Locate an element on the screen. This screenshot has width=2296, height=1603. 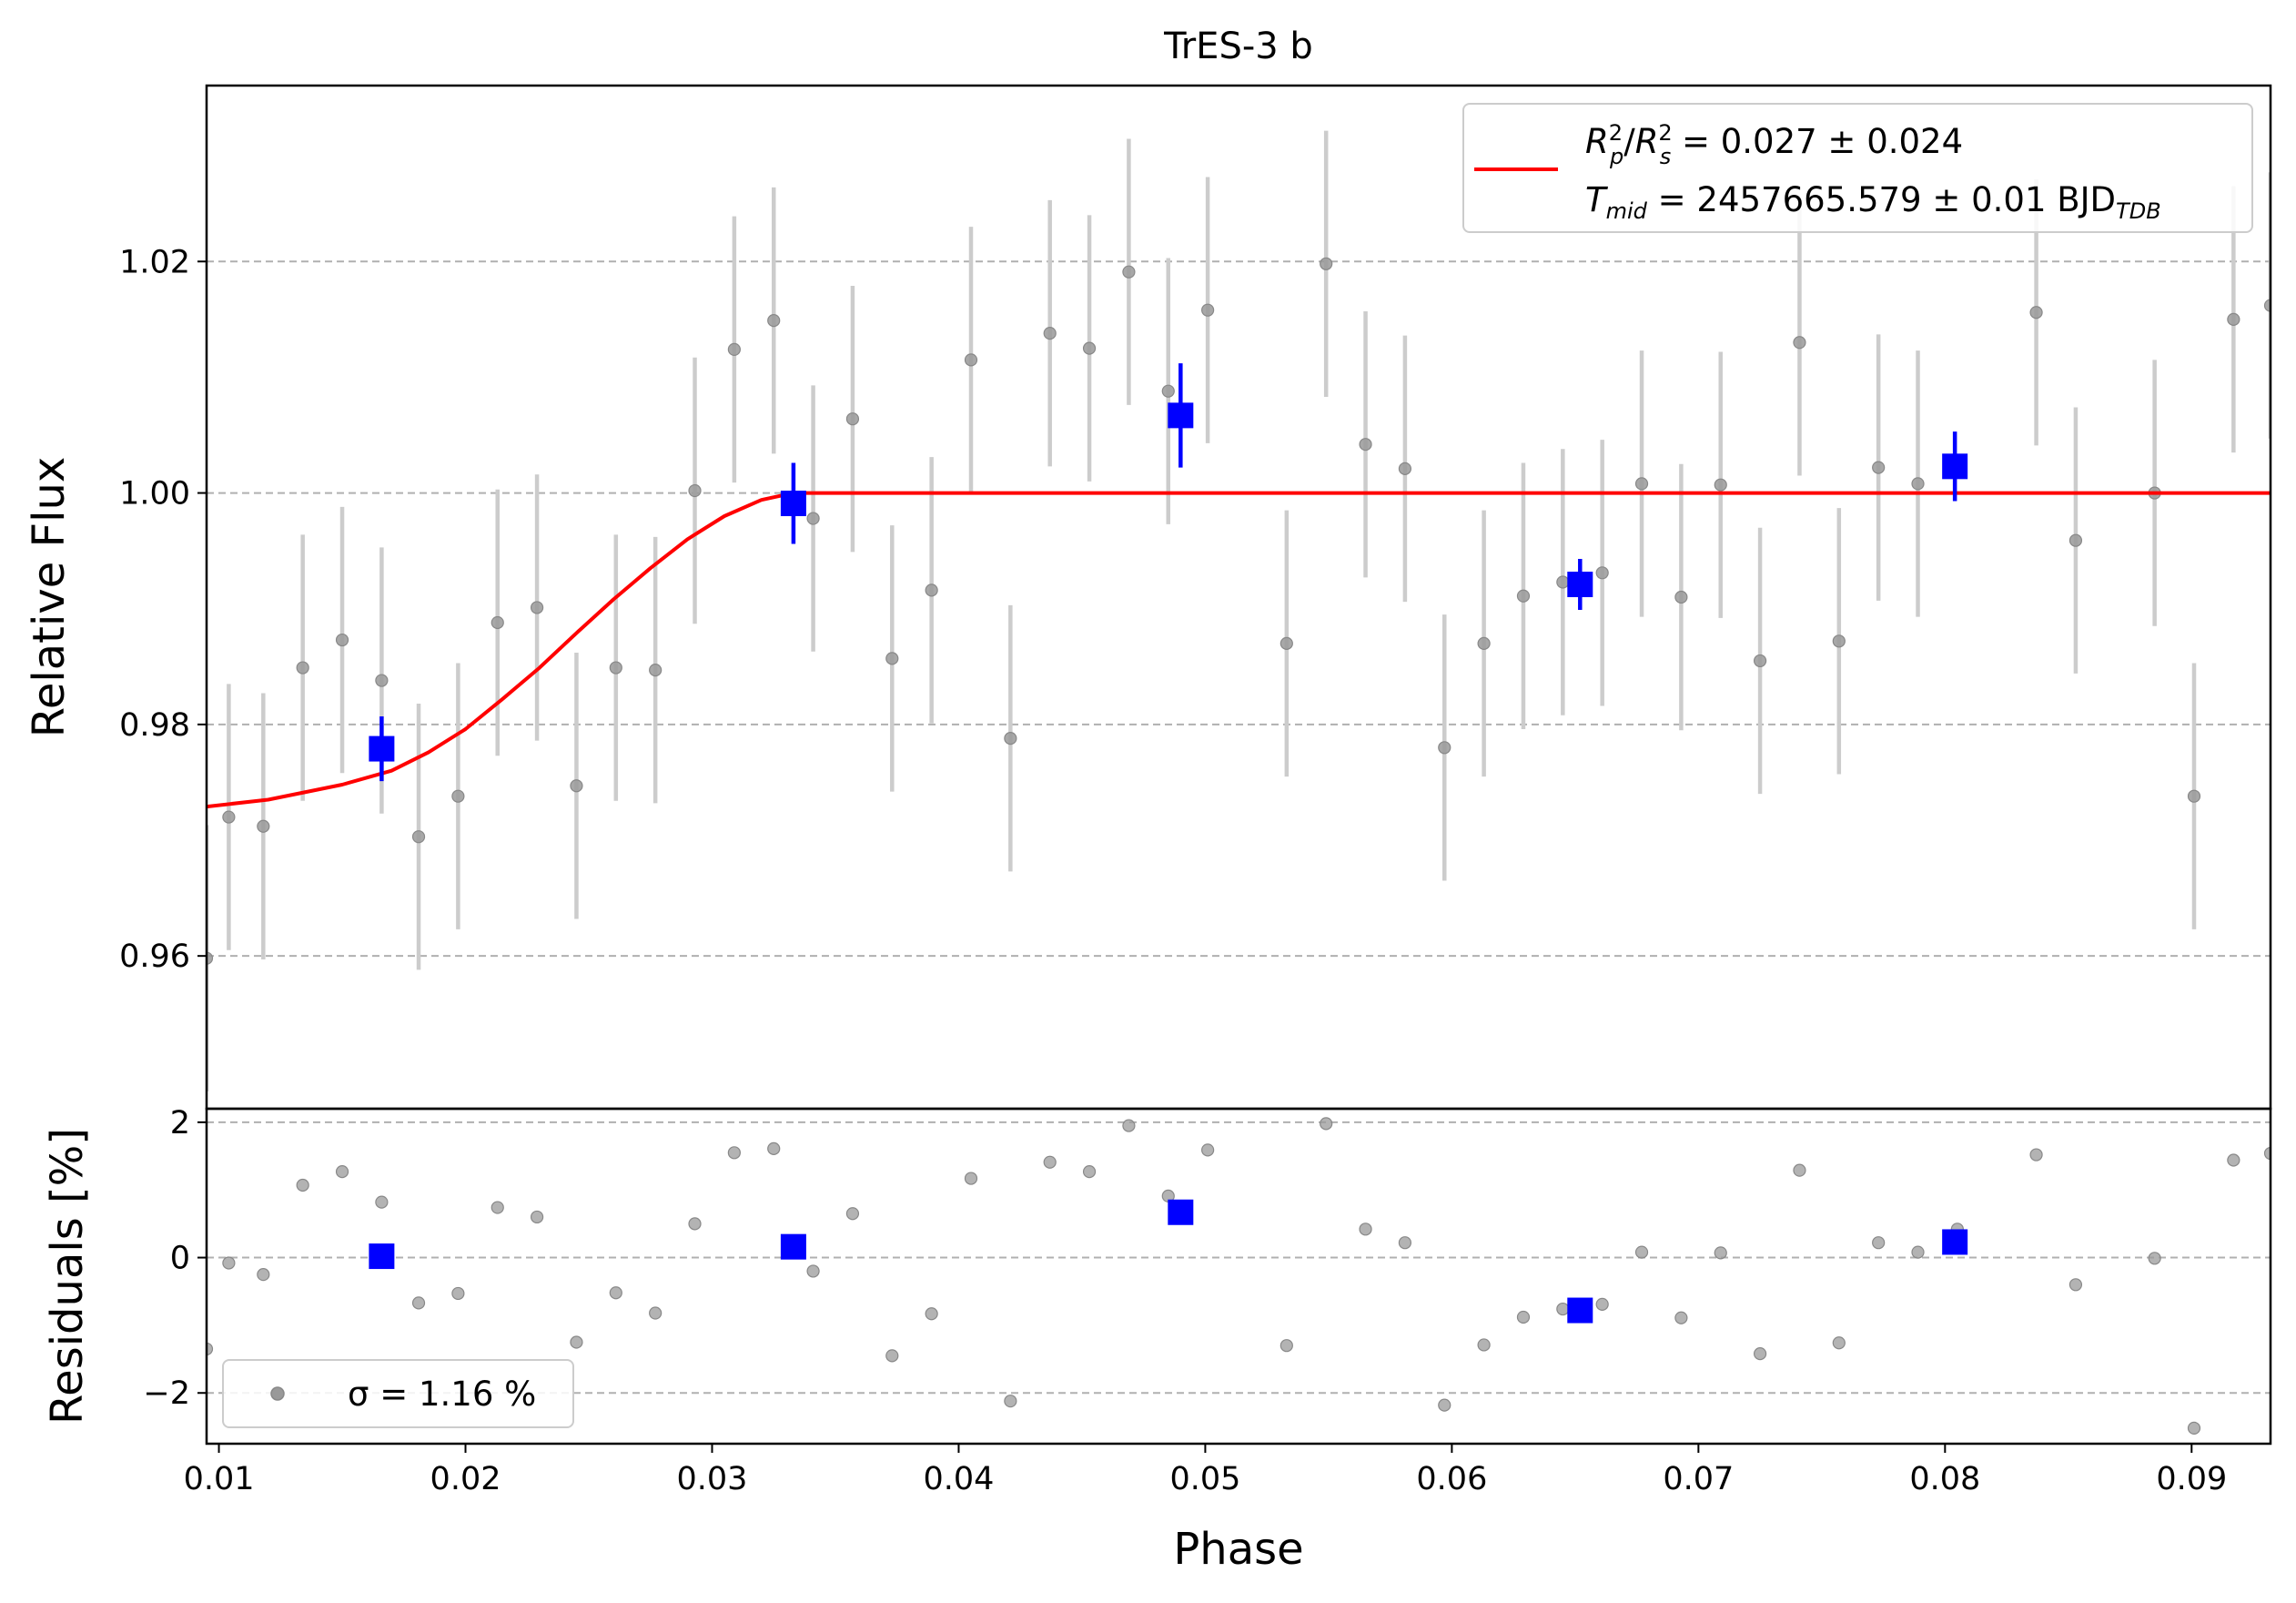
x-tick-label: 0.07 is located at coordinates (1699, 1479).